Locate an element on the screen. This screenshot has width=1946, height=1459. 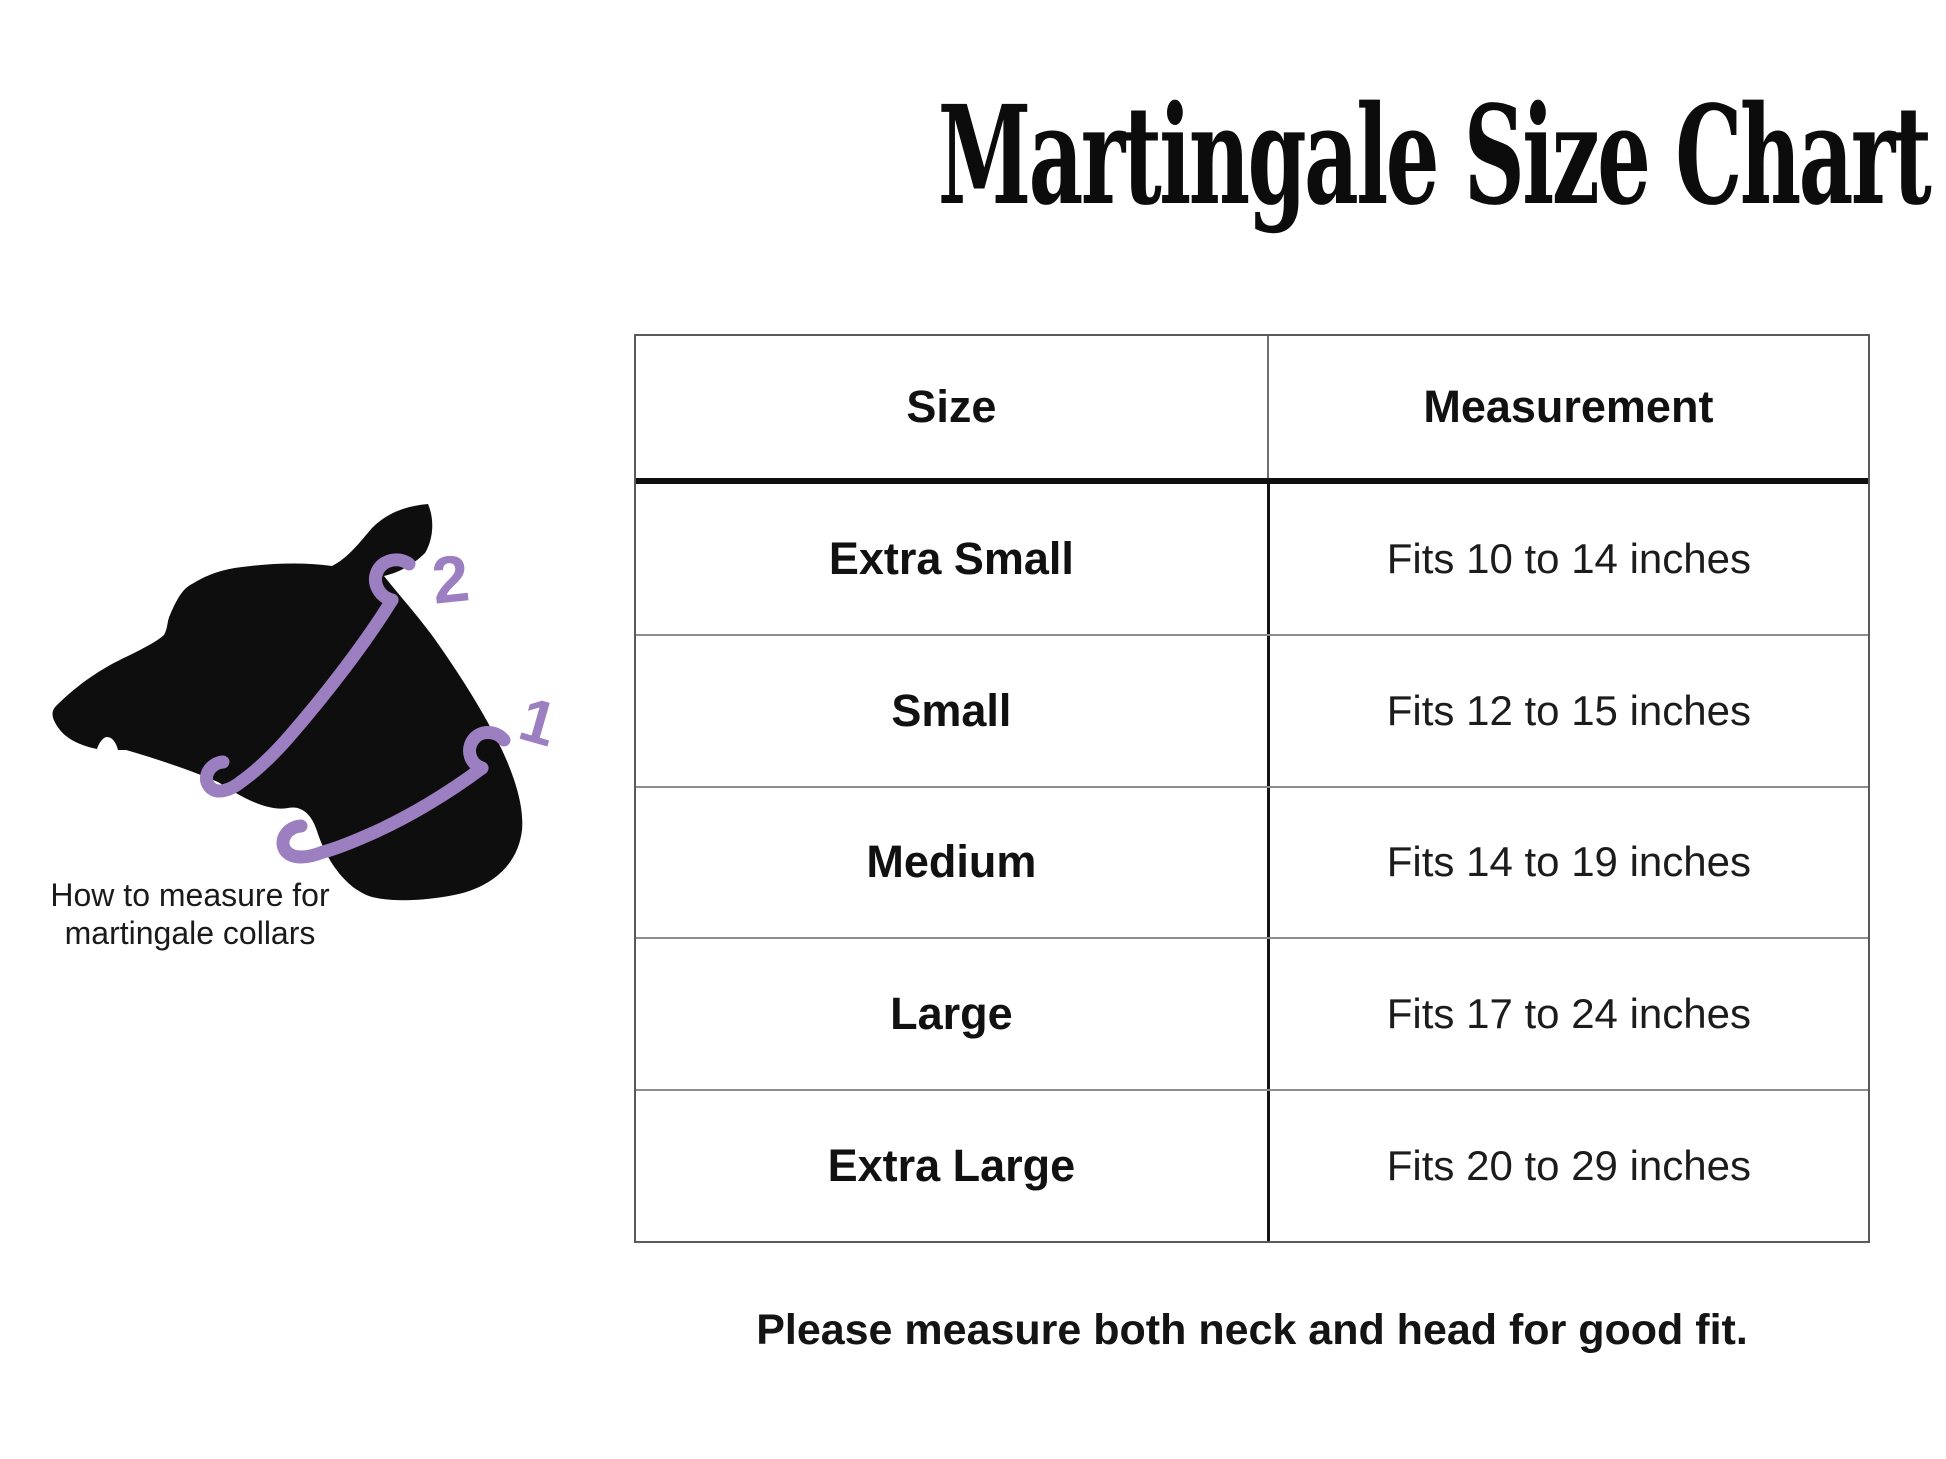
neck-measure-main is located at coordinates (402, 810).